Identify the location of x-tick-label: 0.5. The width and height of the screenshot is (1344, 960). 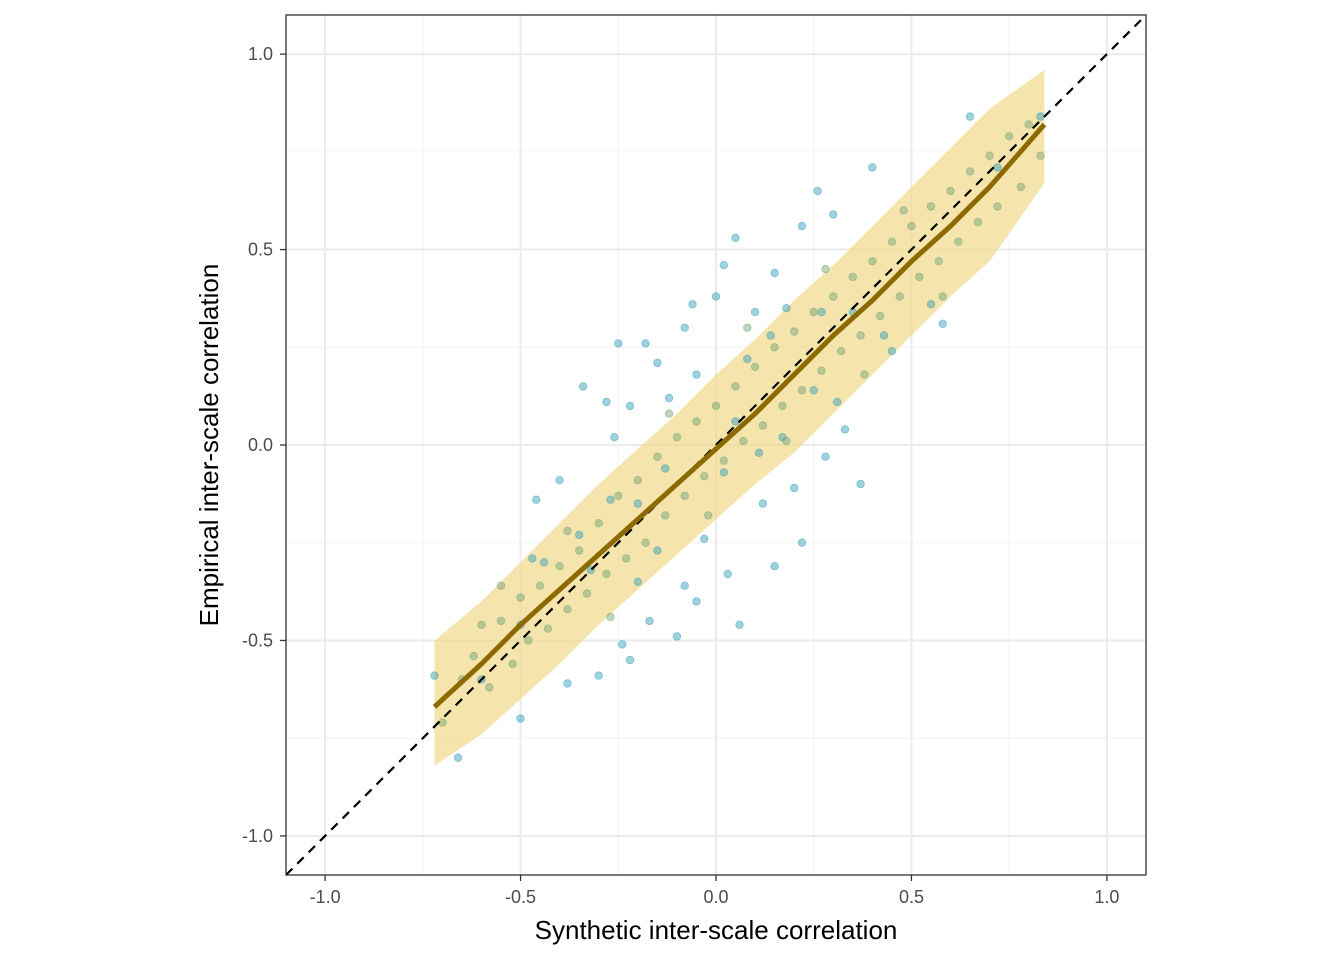
(911, 897).